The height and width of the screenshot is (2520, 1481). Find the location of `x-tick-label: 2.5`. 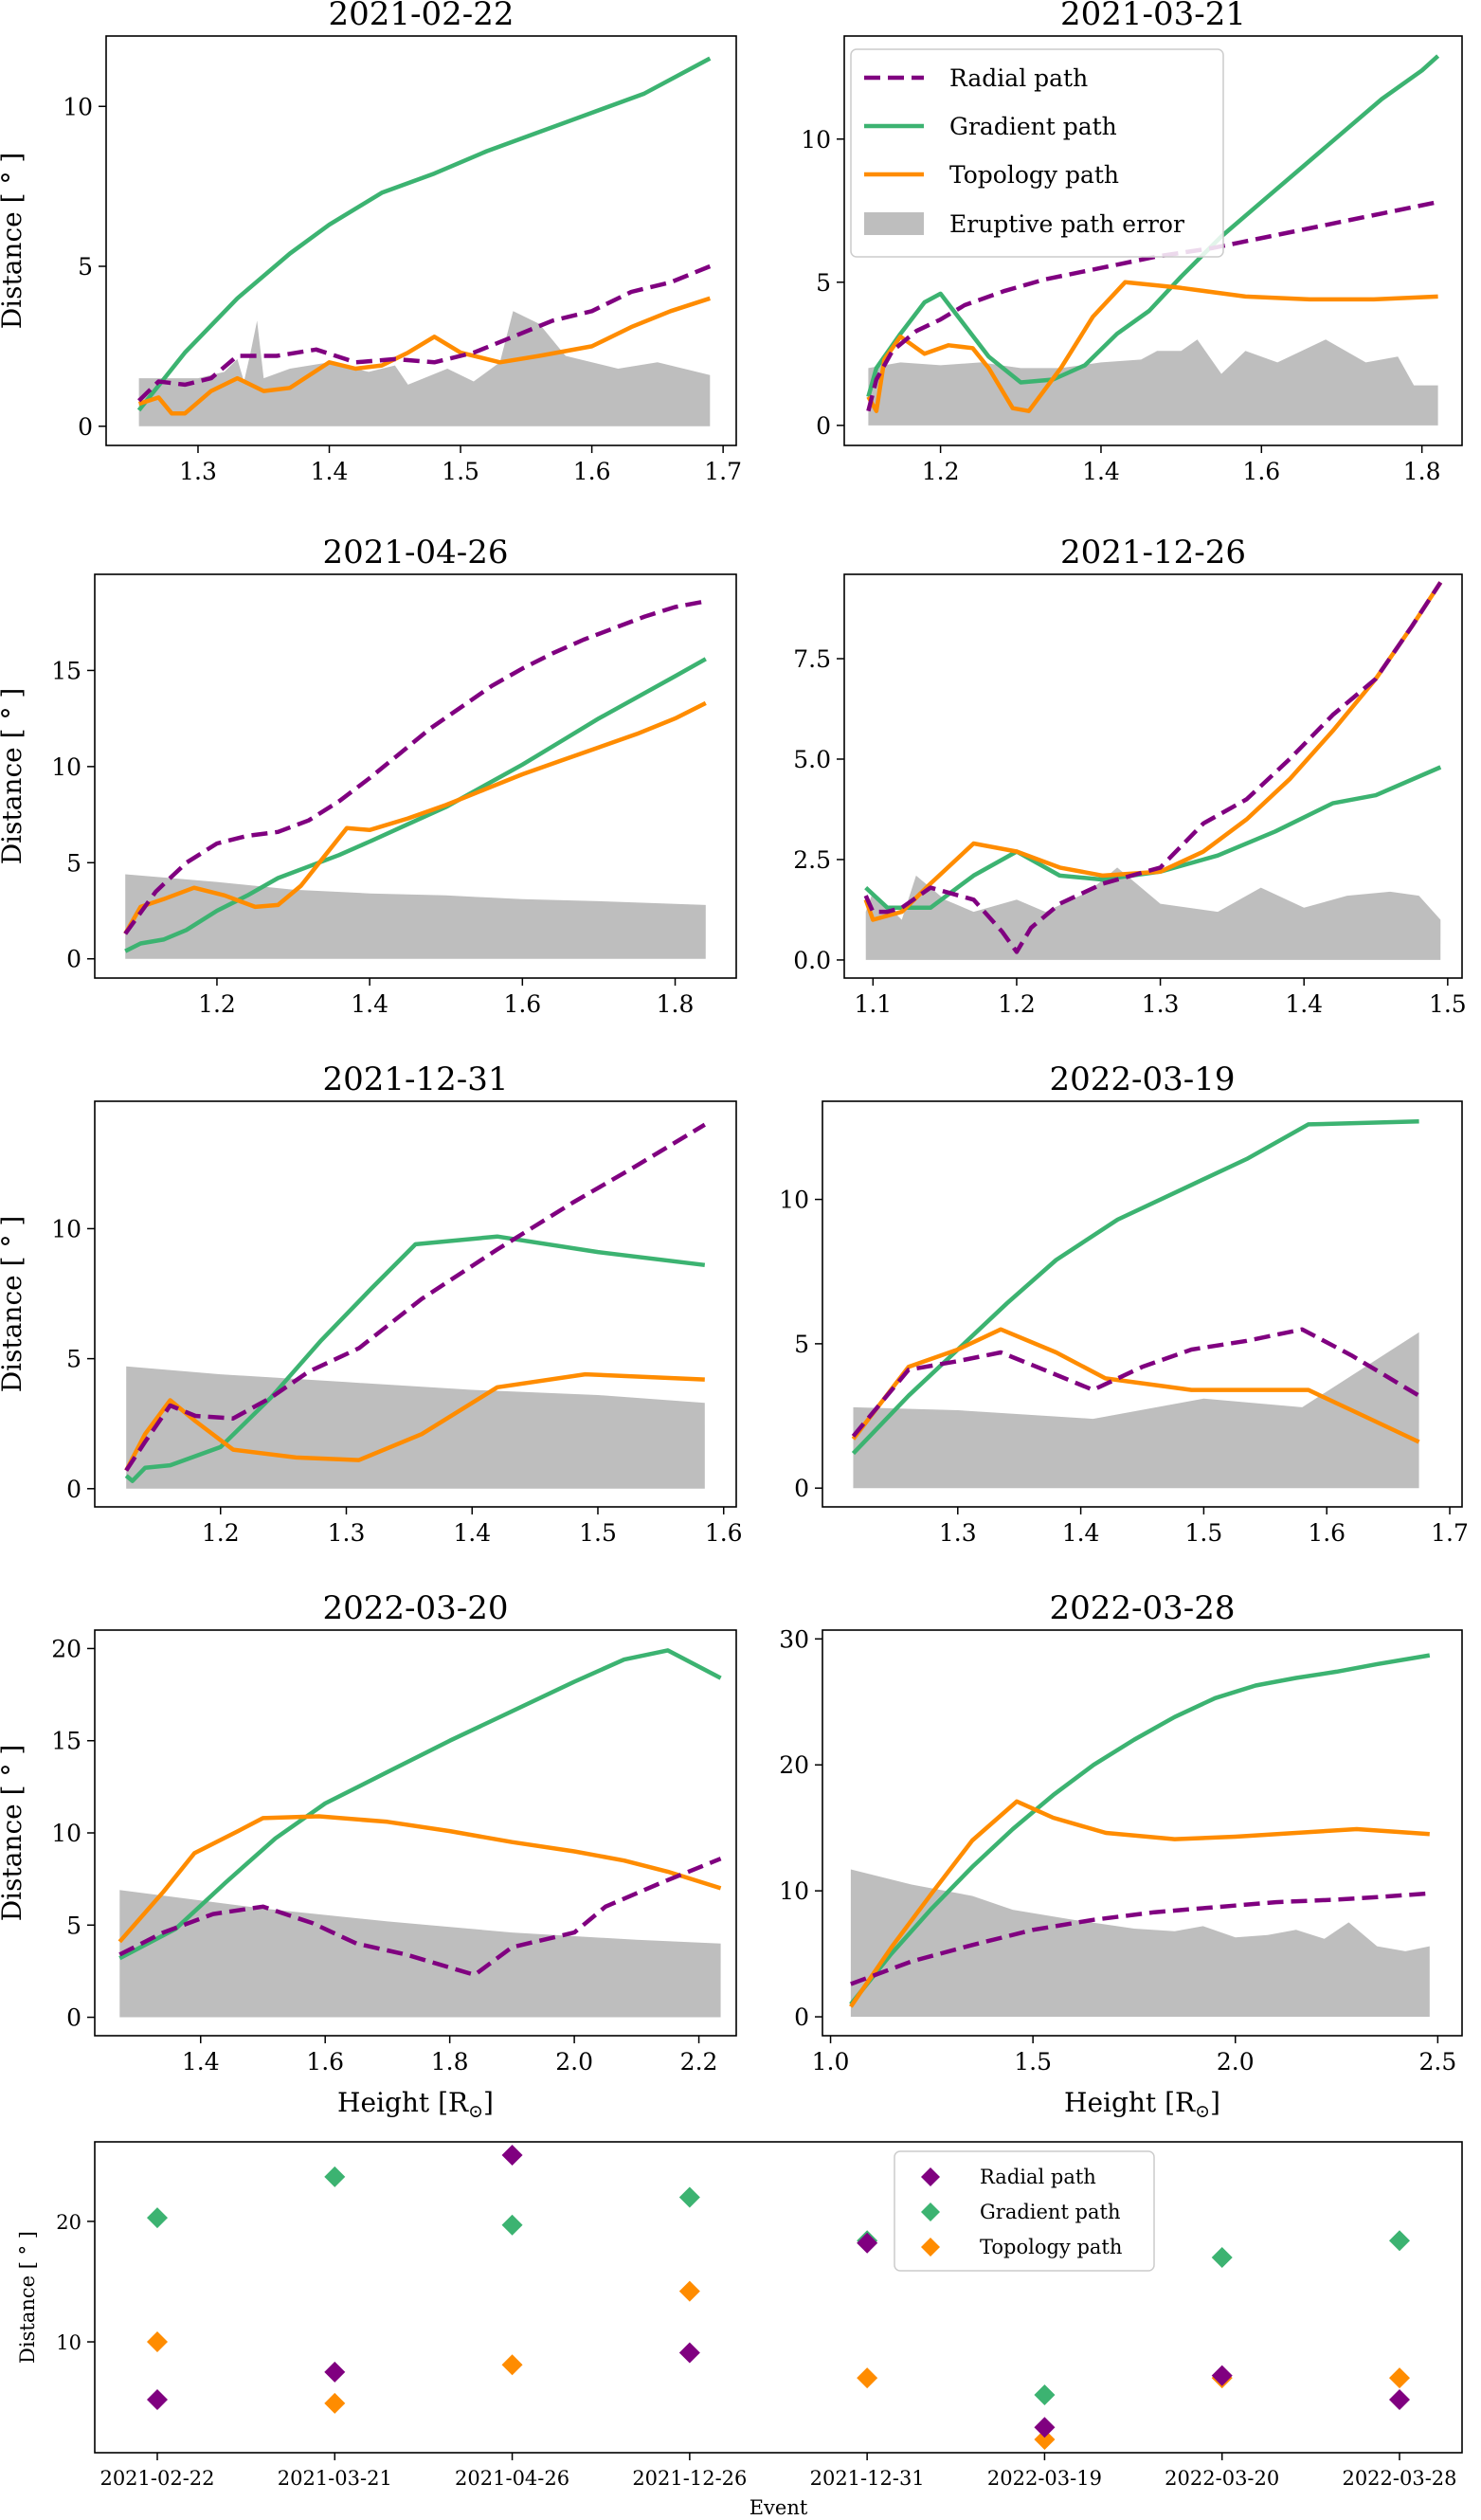

x-tick-label: 2.5 is located at coordinates (1437, 2062).